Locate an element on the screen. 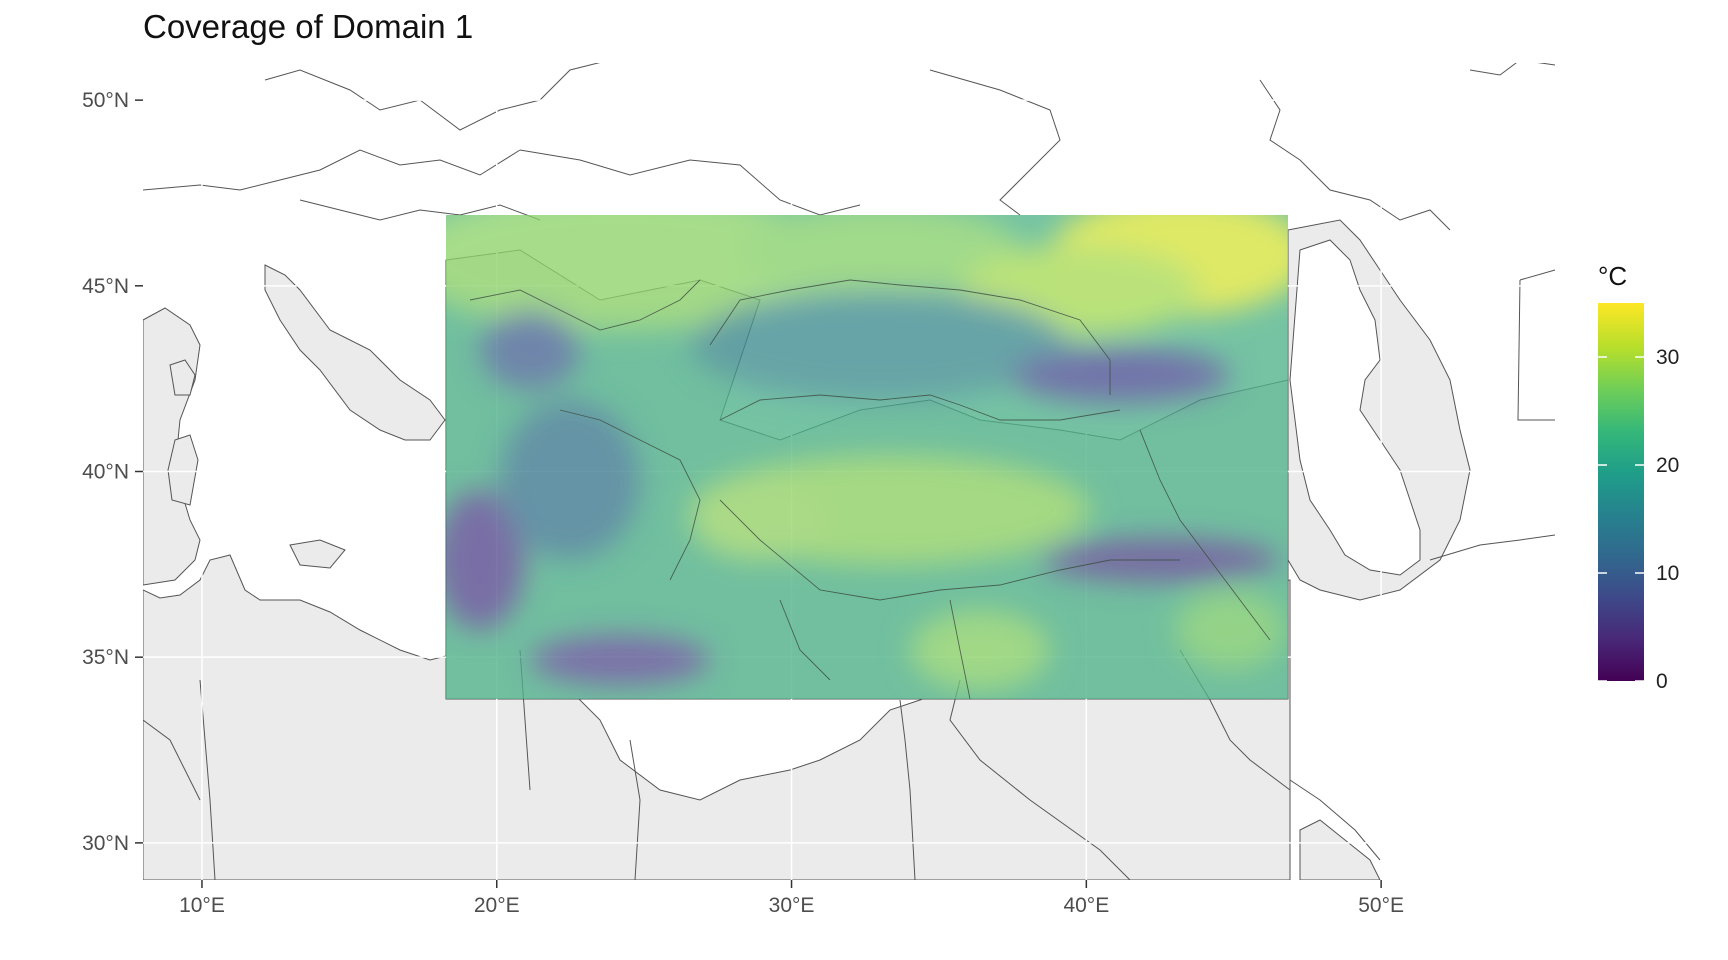 The width and height of the screenshot is (1728, 960). y-tick-label: 30°N is located at coordinates (105, 843).